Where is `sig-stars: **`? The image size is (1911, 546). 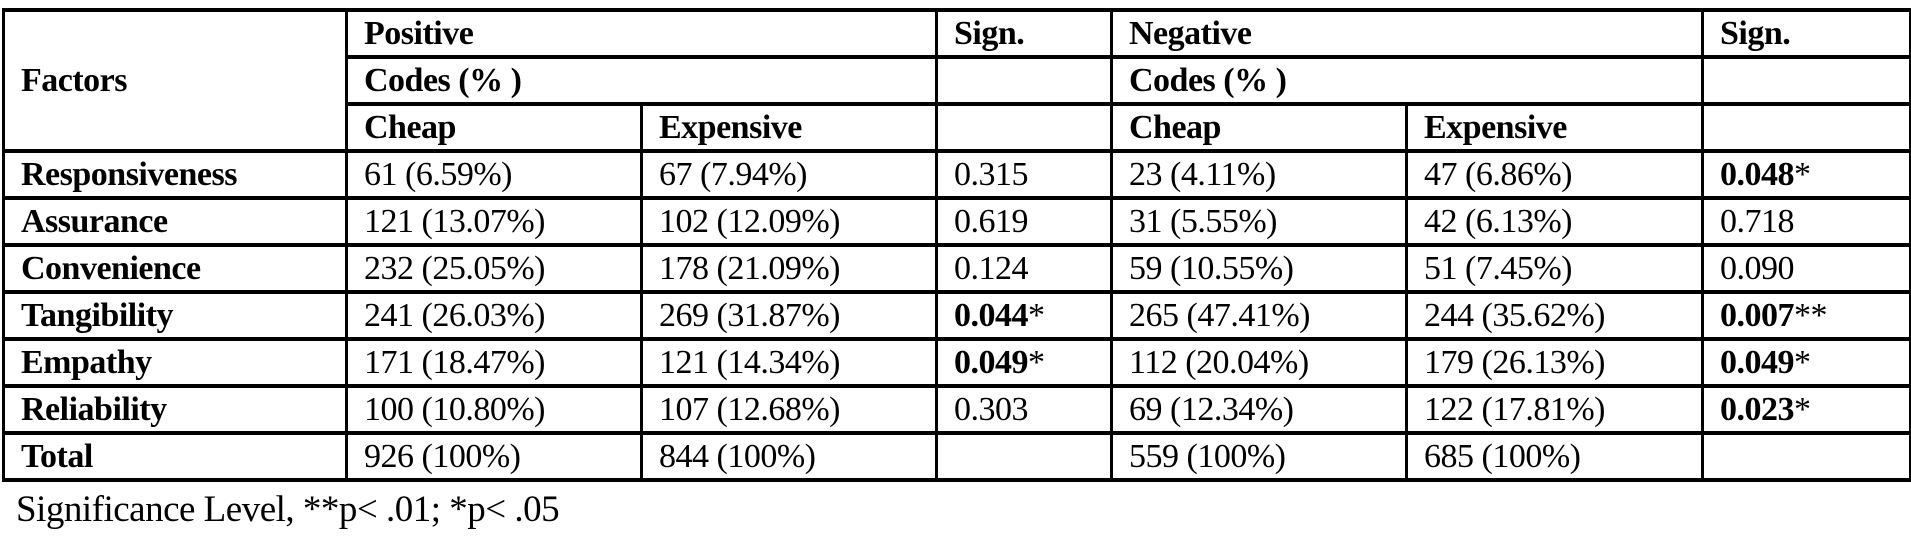
sig-stars: ** is located at coordinates (1811, 315).